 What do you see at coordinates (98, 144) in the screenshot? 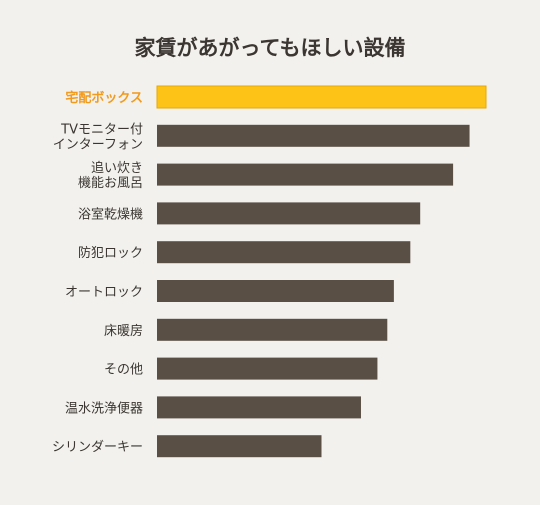
I see `category-label-line: インターフォン` at bounding box center [98, 144].